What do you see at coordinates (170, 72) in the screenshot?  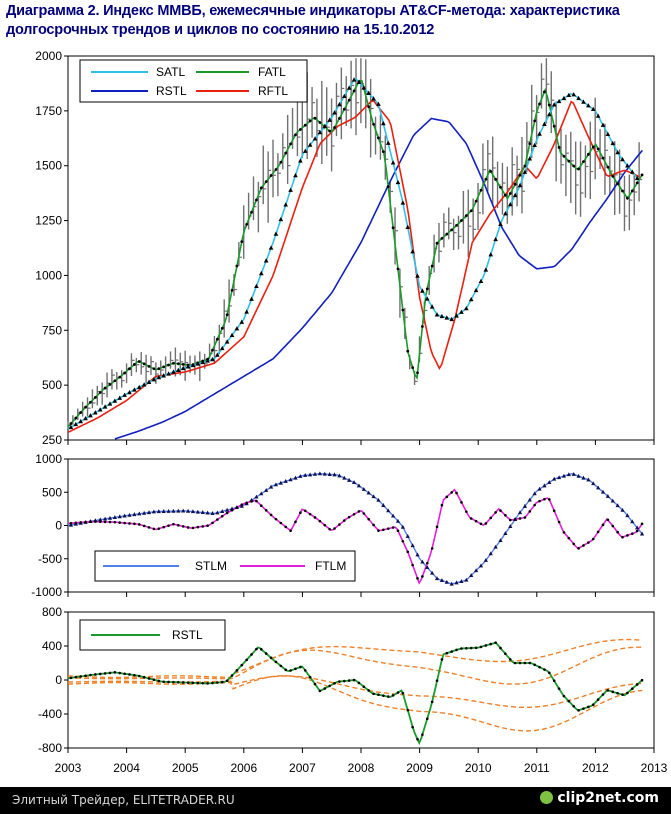 I see `legend-label-satl: SATL` at bounding box center [170, 72].